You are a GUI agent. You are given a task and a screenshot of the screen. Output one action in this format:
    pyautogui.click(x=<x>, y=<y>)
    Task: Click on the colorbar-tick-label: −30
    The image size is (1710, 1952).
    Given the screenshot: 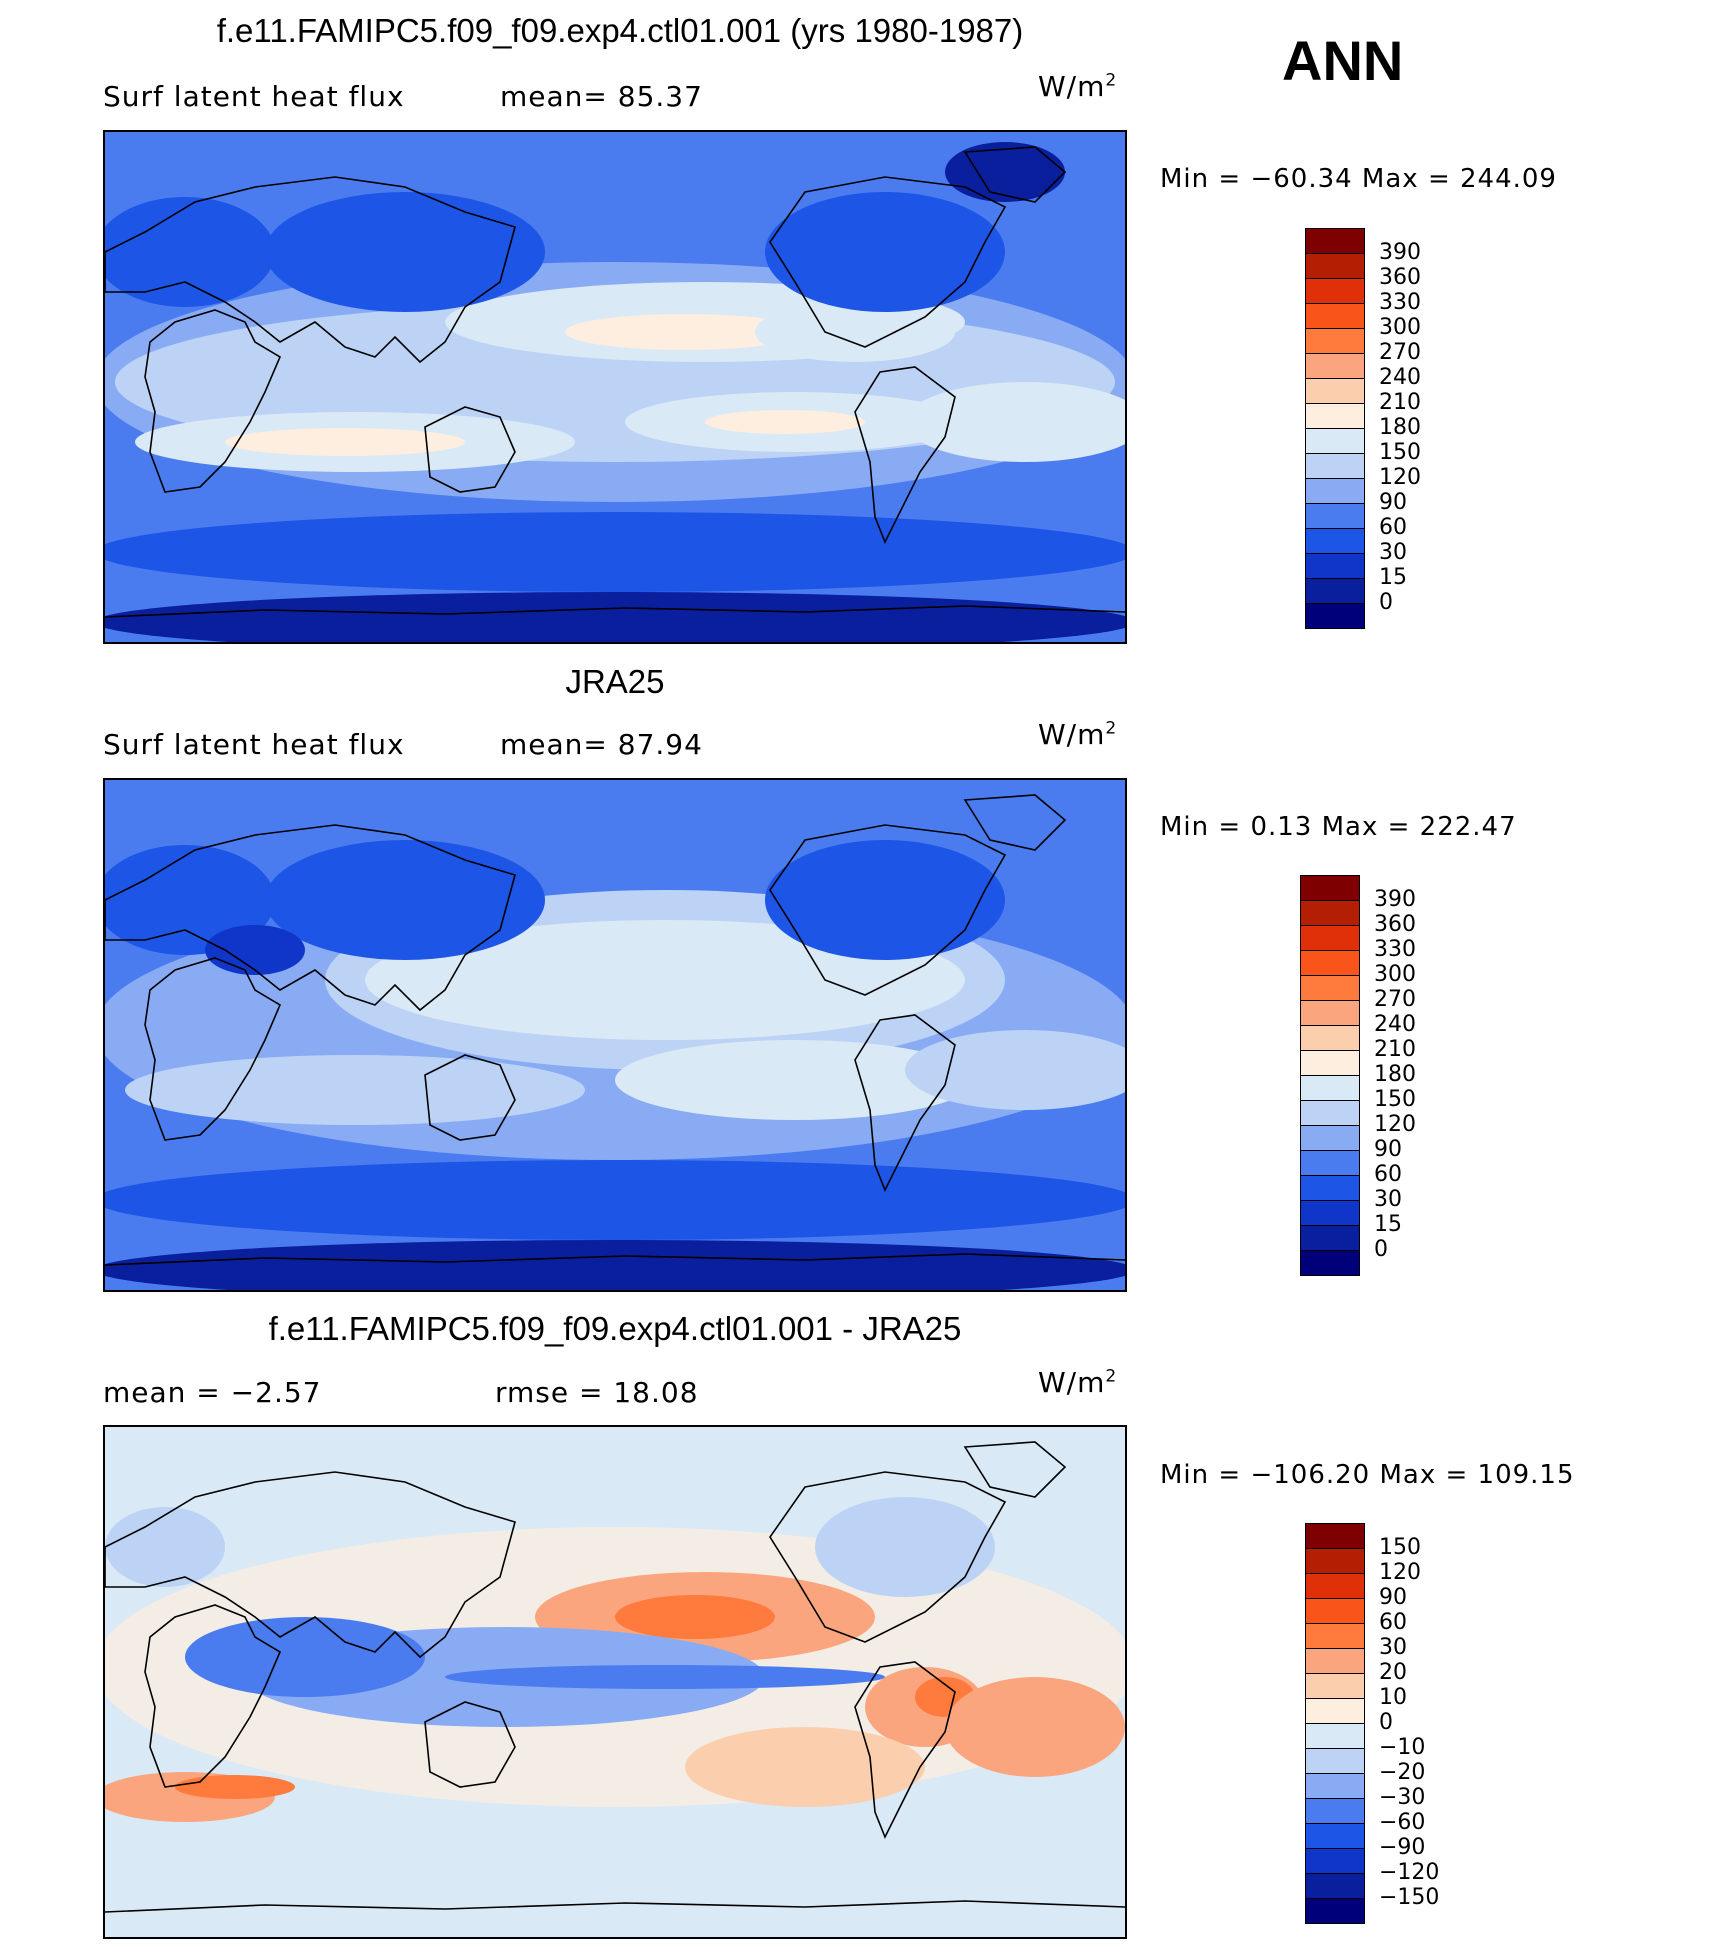 What is the action you would take?
    pyautogui.click(x=1402, y=1797)
    